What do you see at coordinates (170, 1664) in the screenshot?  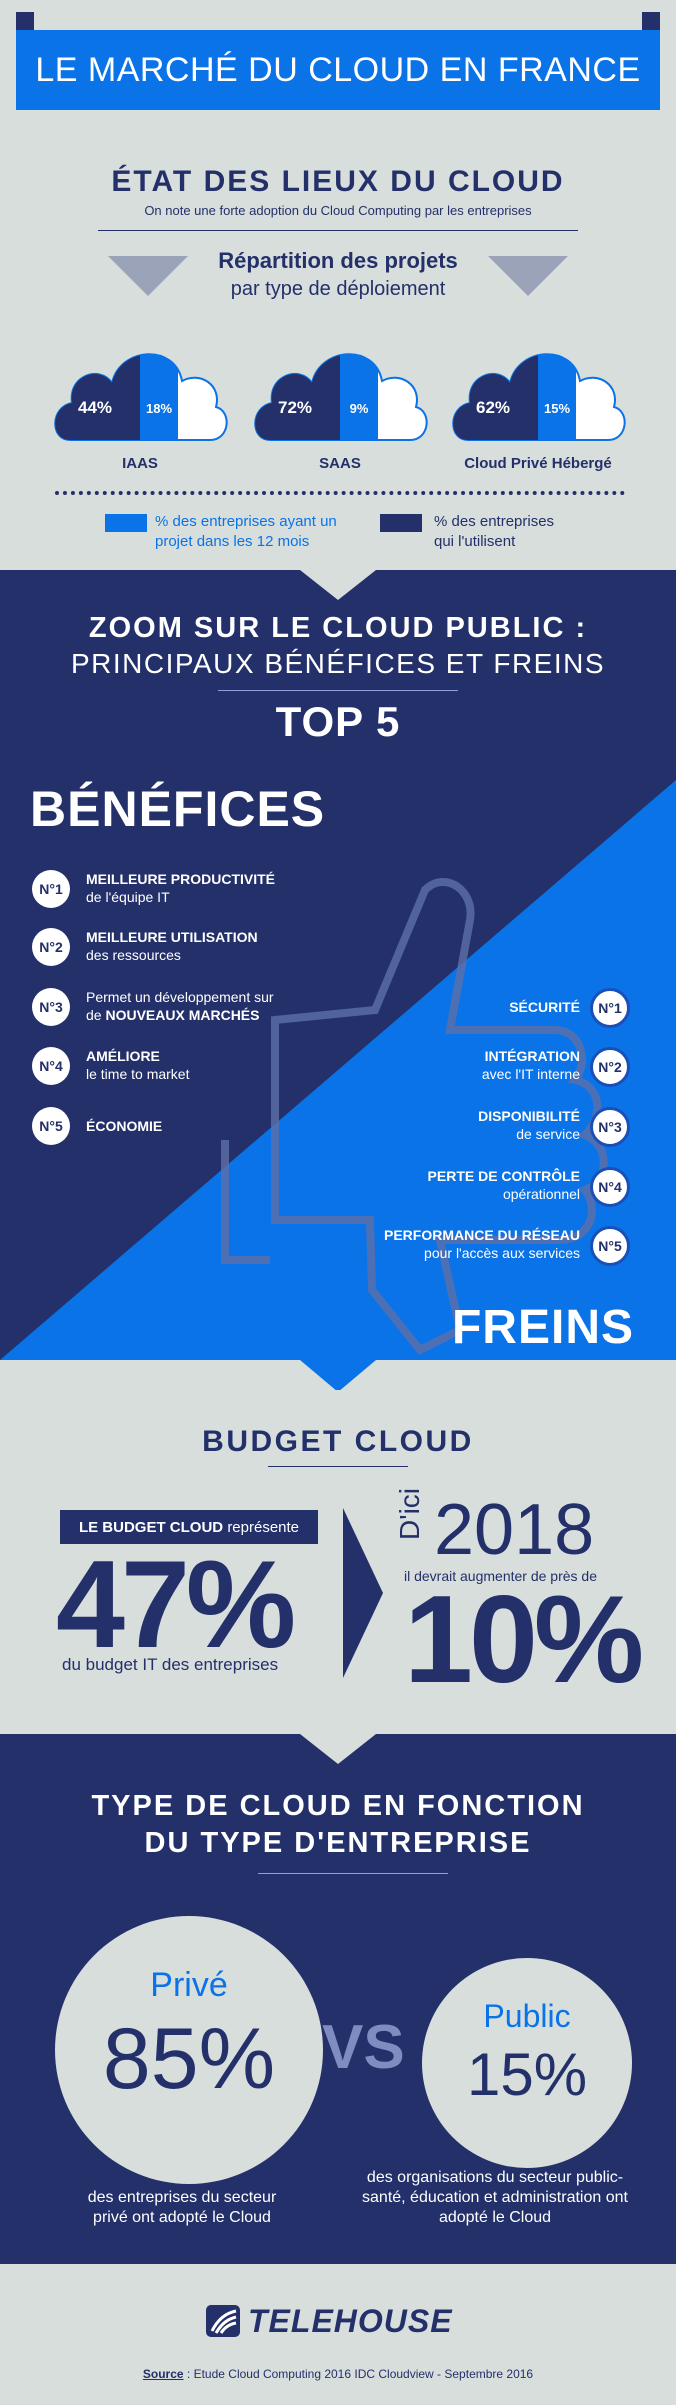 I see `budget-percent-caption: du budget IT des entreprises` at bounding box center [170, 1664].